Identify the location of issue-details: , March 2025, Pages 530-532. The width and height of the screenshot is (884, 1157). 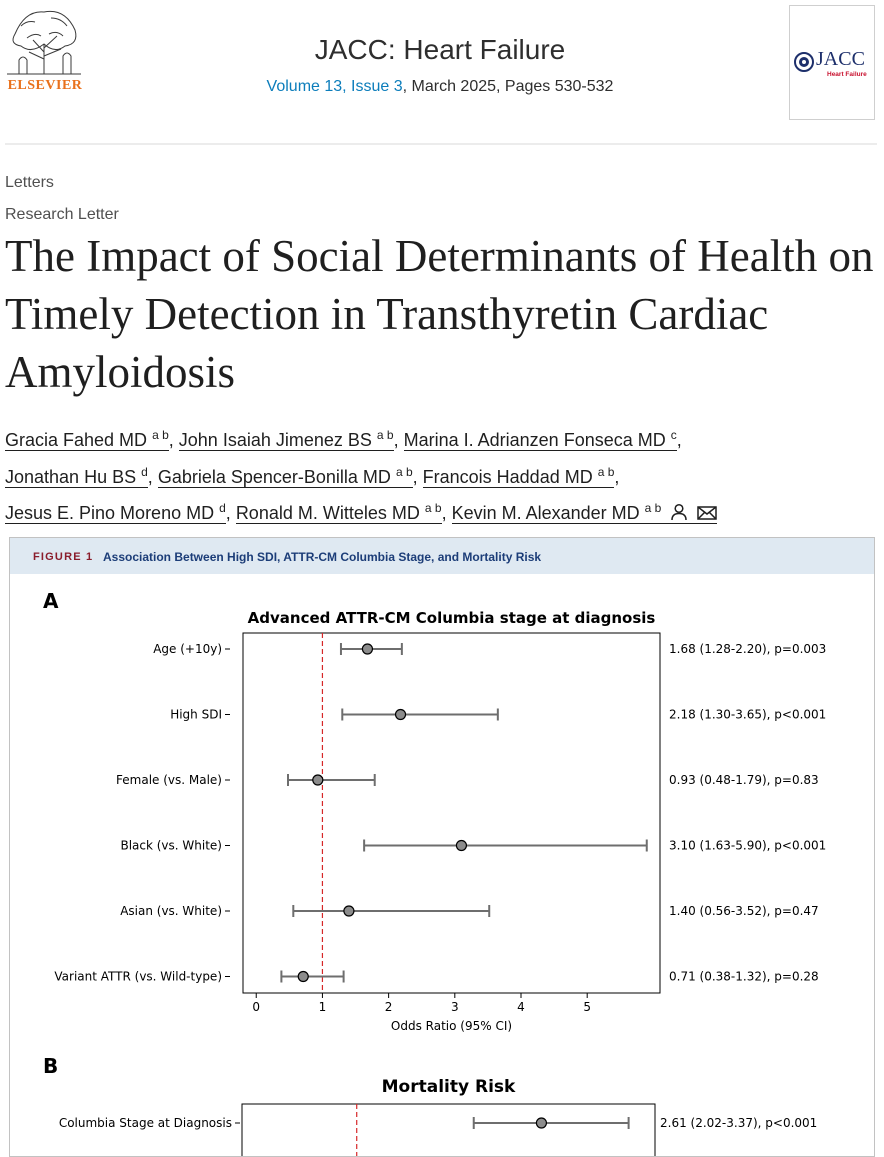
(508, 86).